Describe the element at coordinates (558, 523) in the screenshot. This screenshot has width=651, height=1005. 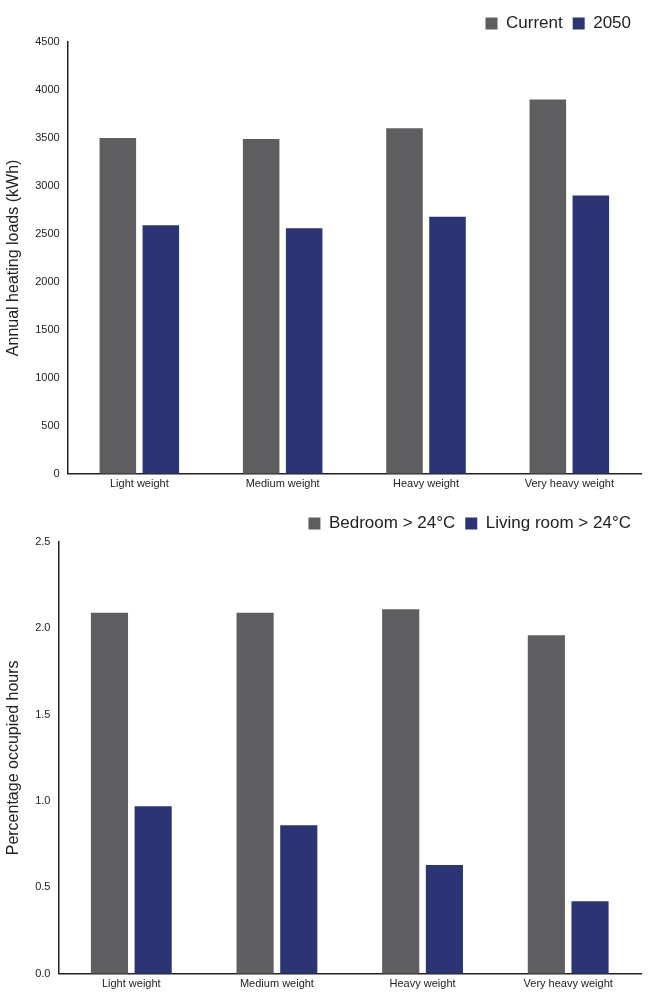
I see `legend-label: Living room > 24°C` at that location.